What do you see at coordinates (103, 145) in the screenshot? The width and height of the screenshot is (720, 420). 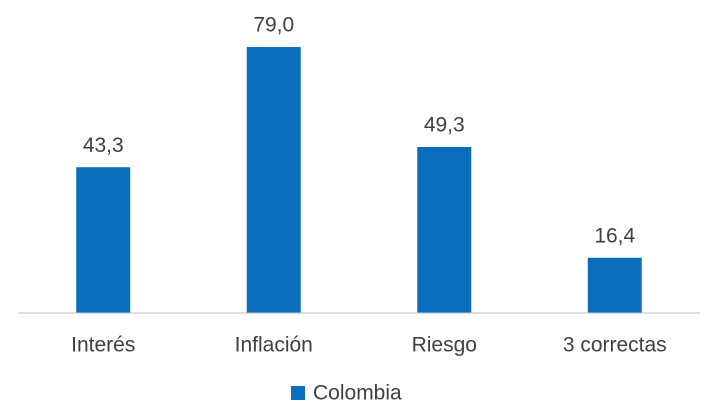 I see `value-label: 43,3` at bounding box center [103, 145].